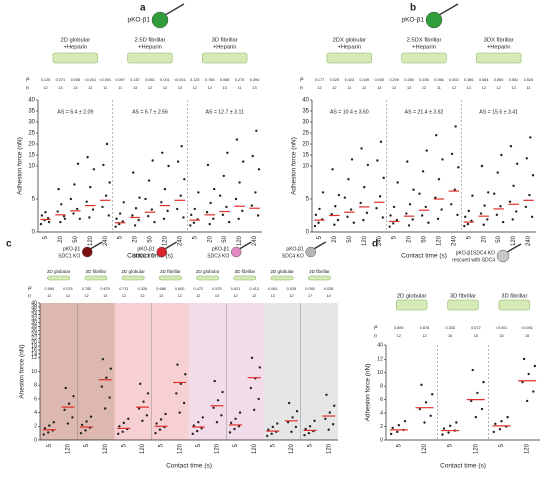 The height and width of the screenshot is (479, 546). Describe the element at coordinates (499, 80) in the screenshot. I see `p-value: 0.850` at that location.